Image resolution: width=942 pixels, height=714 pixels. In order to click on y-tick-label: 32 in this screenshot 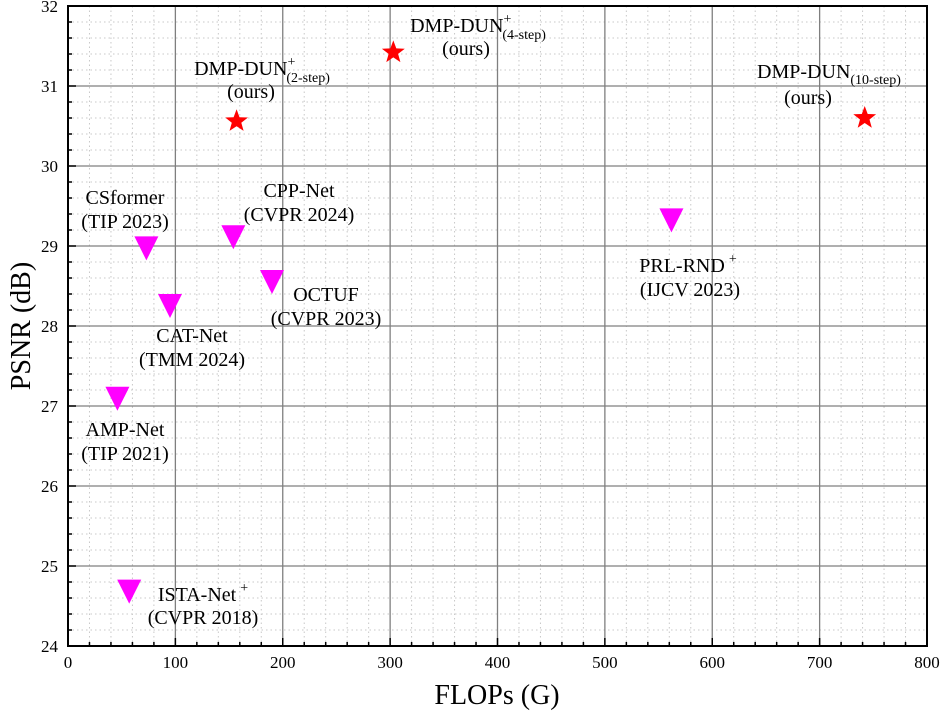, I will do `click(49, 8)`.